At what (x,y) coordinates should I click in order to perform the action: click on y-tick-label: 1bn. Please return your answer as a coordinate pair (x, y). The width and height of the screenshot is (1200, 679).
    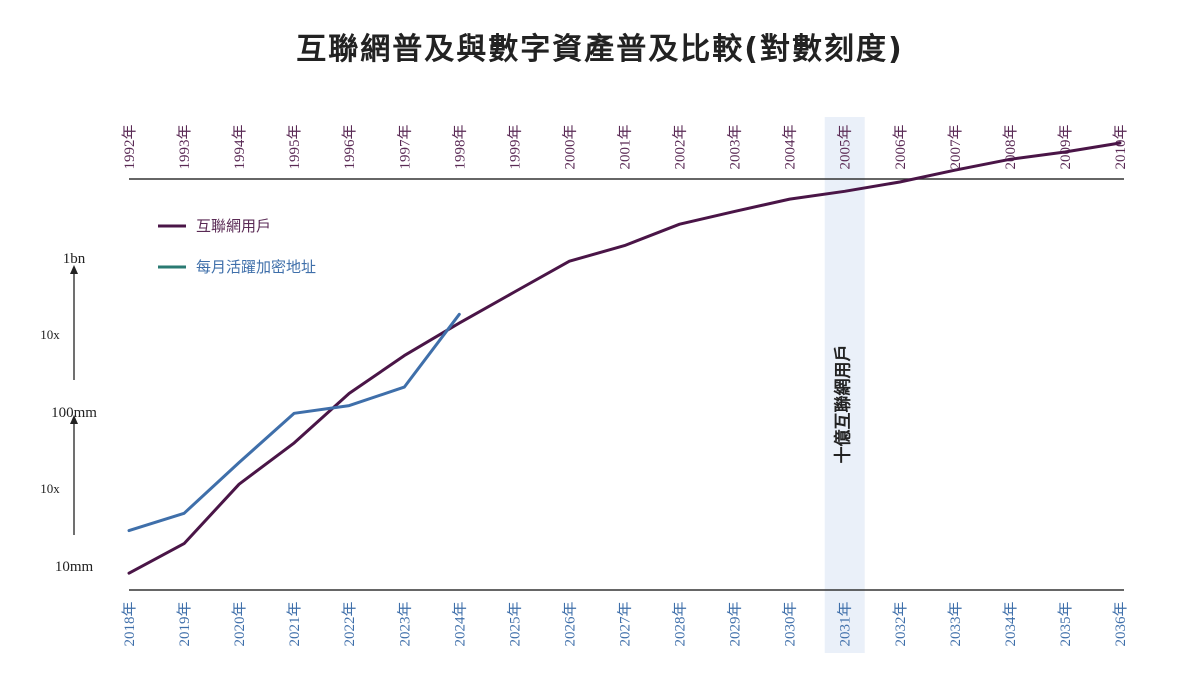
    Looking at the image, I should click on (74, 259).